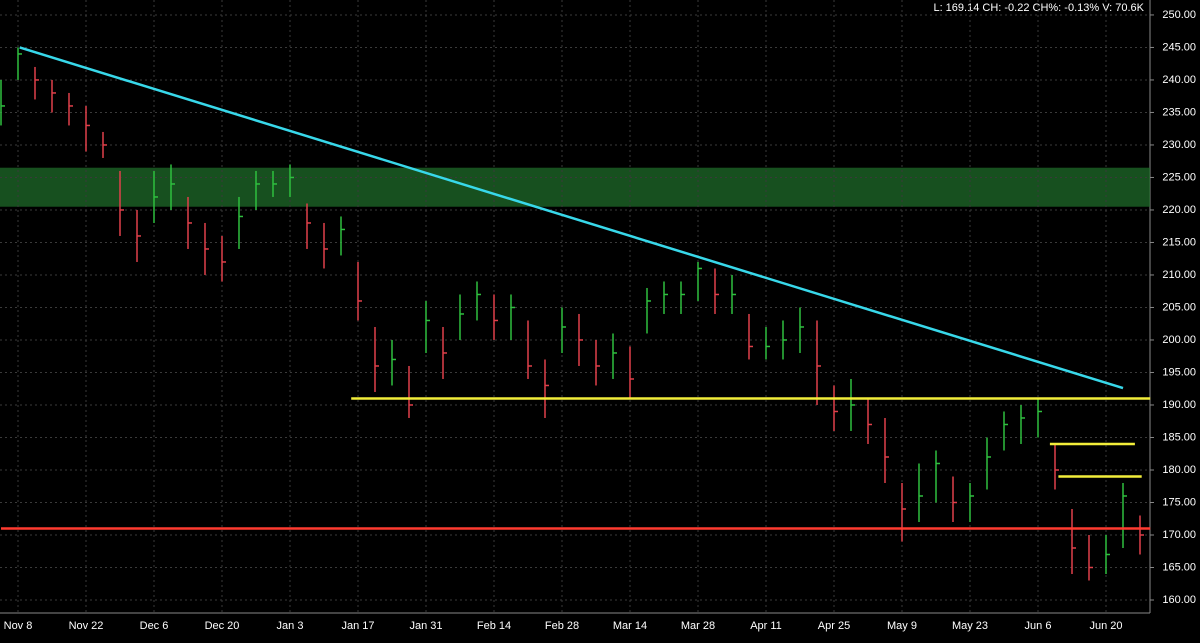 The width and height of the screenshot is (1200, 643). What do you see at coordinates (1179, 15) in the screenshot?
I see `y-tick-label: 250.00` at bounding box center [1179, 15].